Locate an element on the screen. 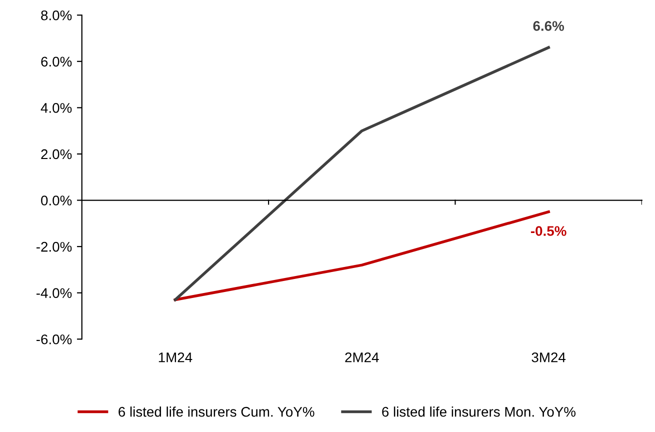  legend-label: 6 listed life insurers Cum. YoY% is located at coordinates (216, 411).